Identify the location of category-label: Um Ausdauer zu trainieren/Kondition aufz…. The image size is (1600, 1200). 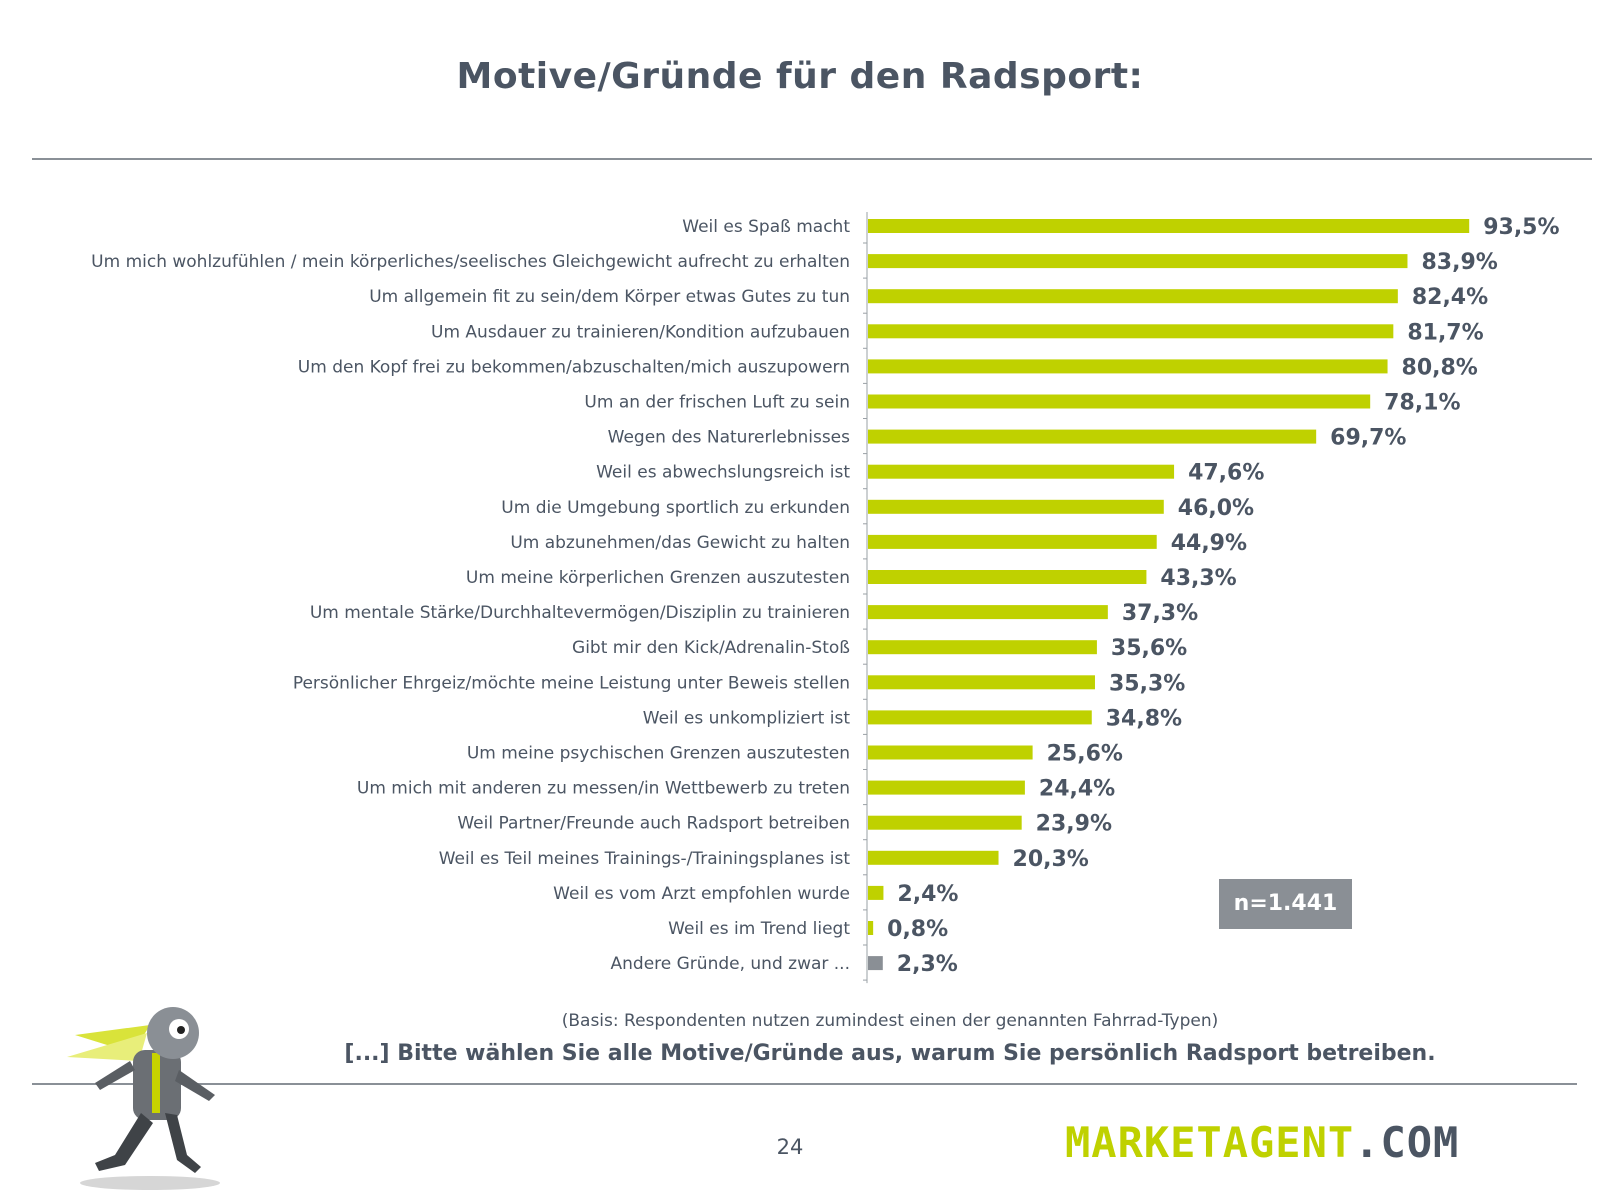
(640, 332).